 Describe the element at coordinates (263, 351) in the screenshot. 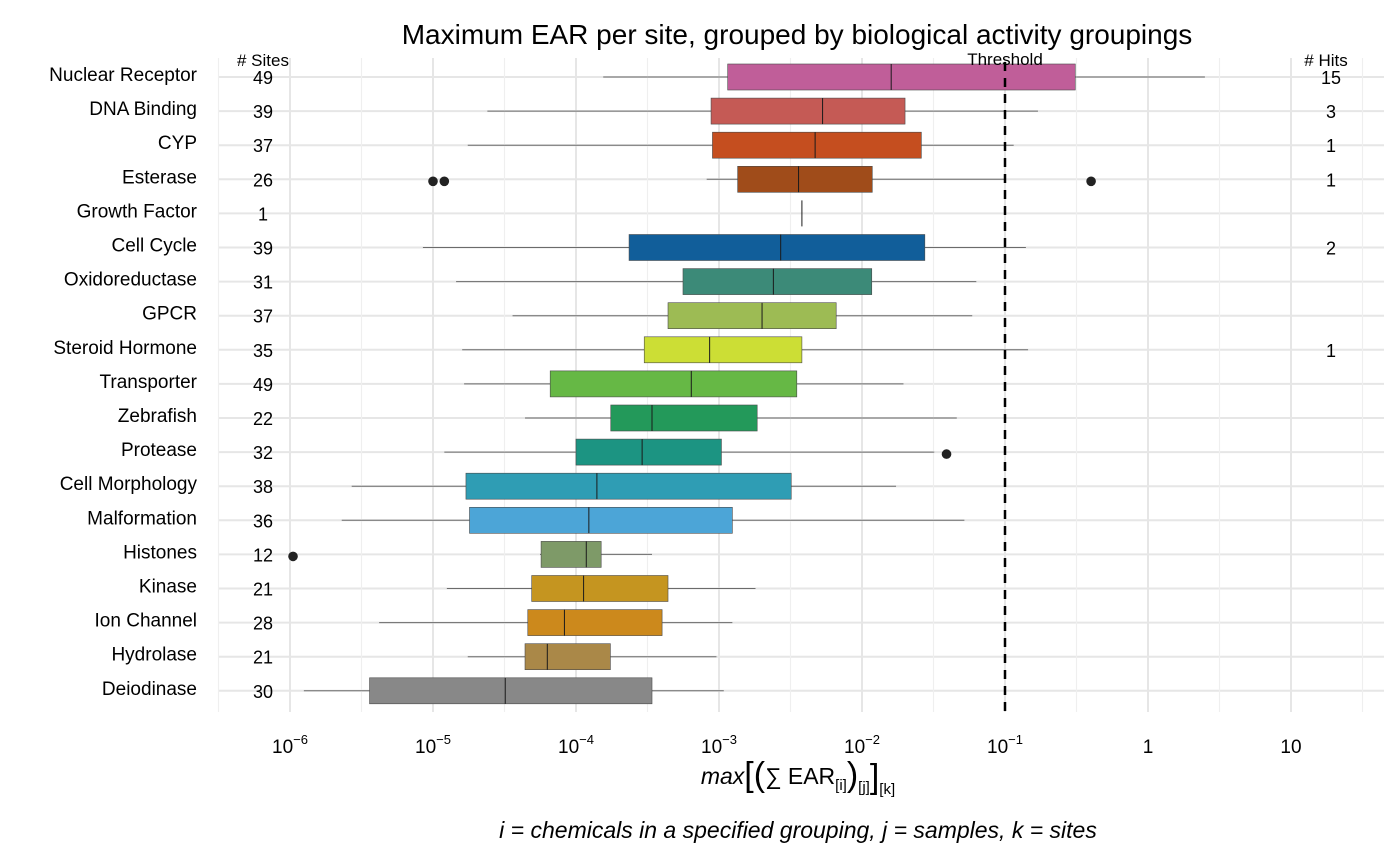

I see `sites-count: 35` at that location.